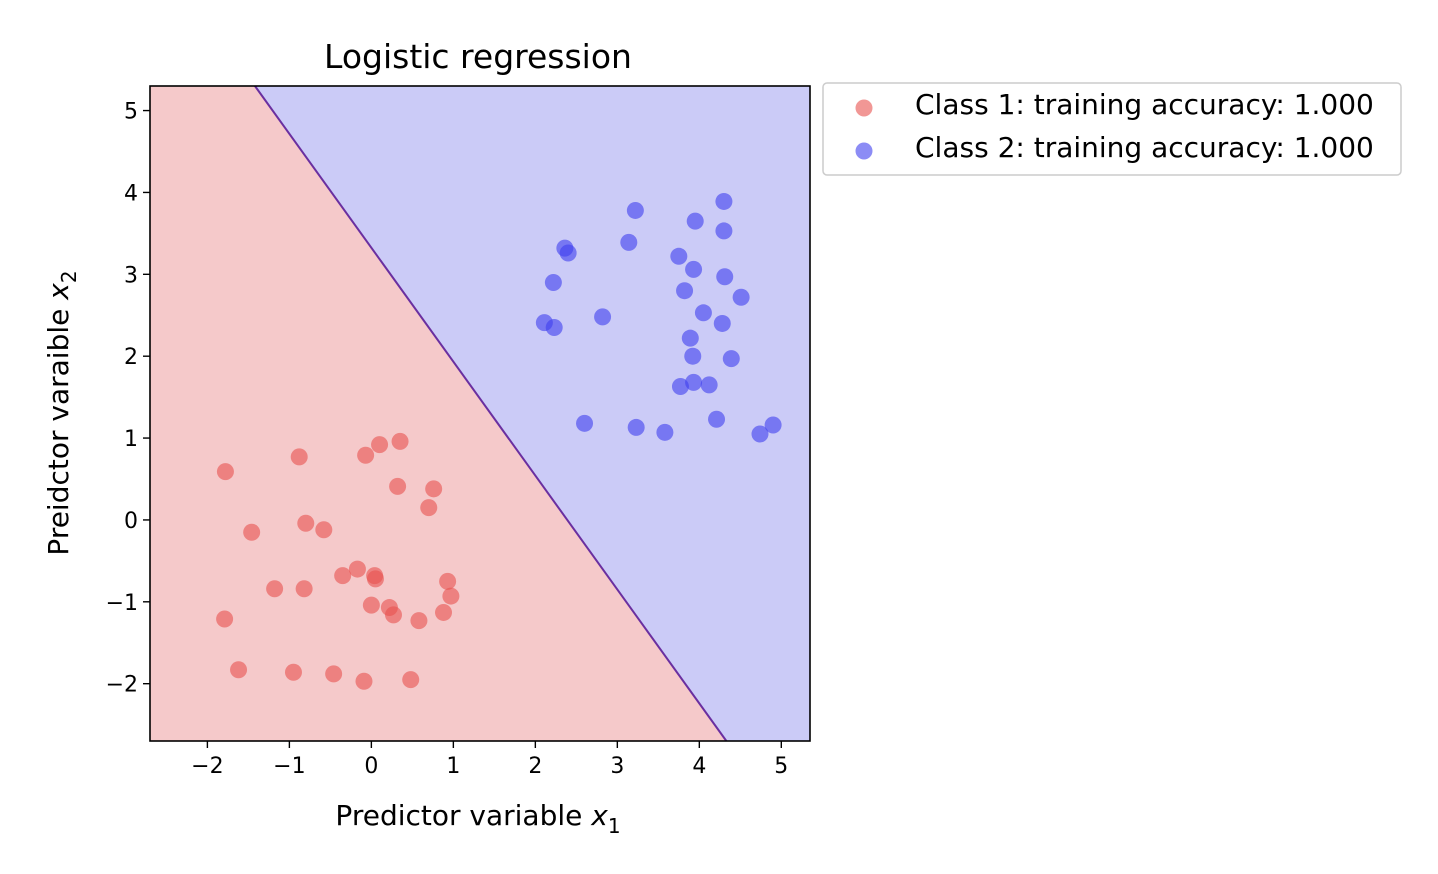 This screenshot has width=1438, height=874. Describe the element at coordinates (131, 357) in the screenshot. I see `y-tick-label: 2` at that location.